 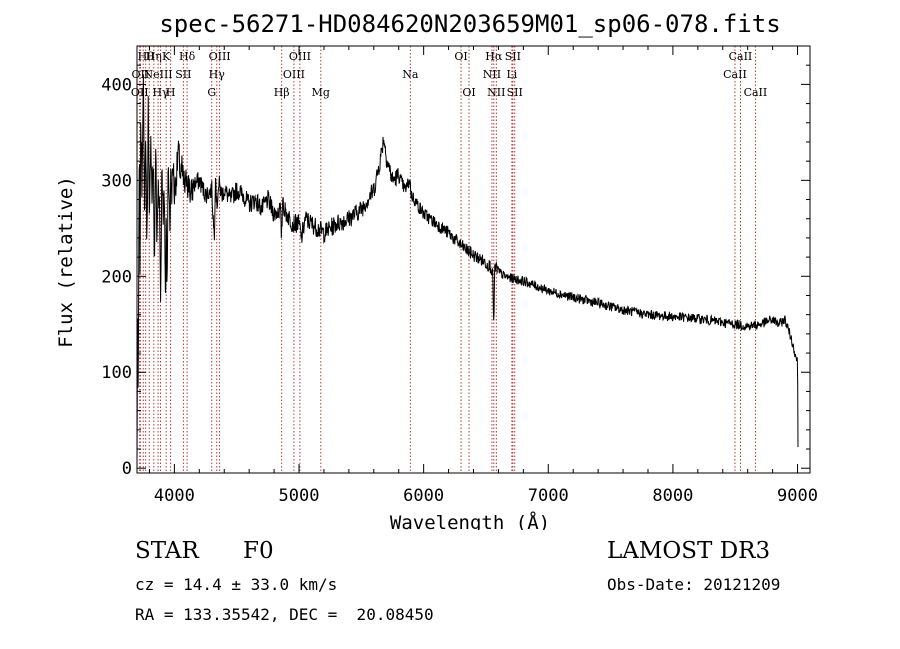 What do you see at coordinates (66, 262) in the screenshot?
I see `y-axis-label: Flux (relative)` at bounding box center [66, 262].